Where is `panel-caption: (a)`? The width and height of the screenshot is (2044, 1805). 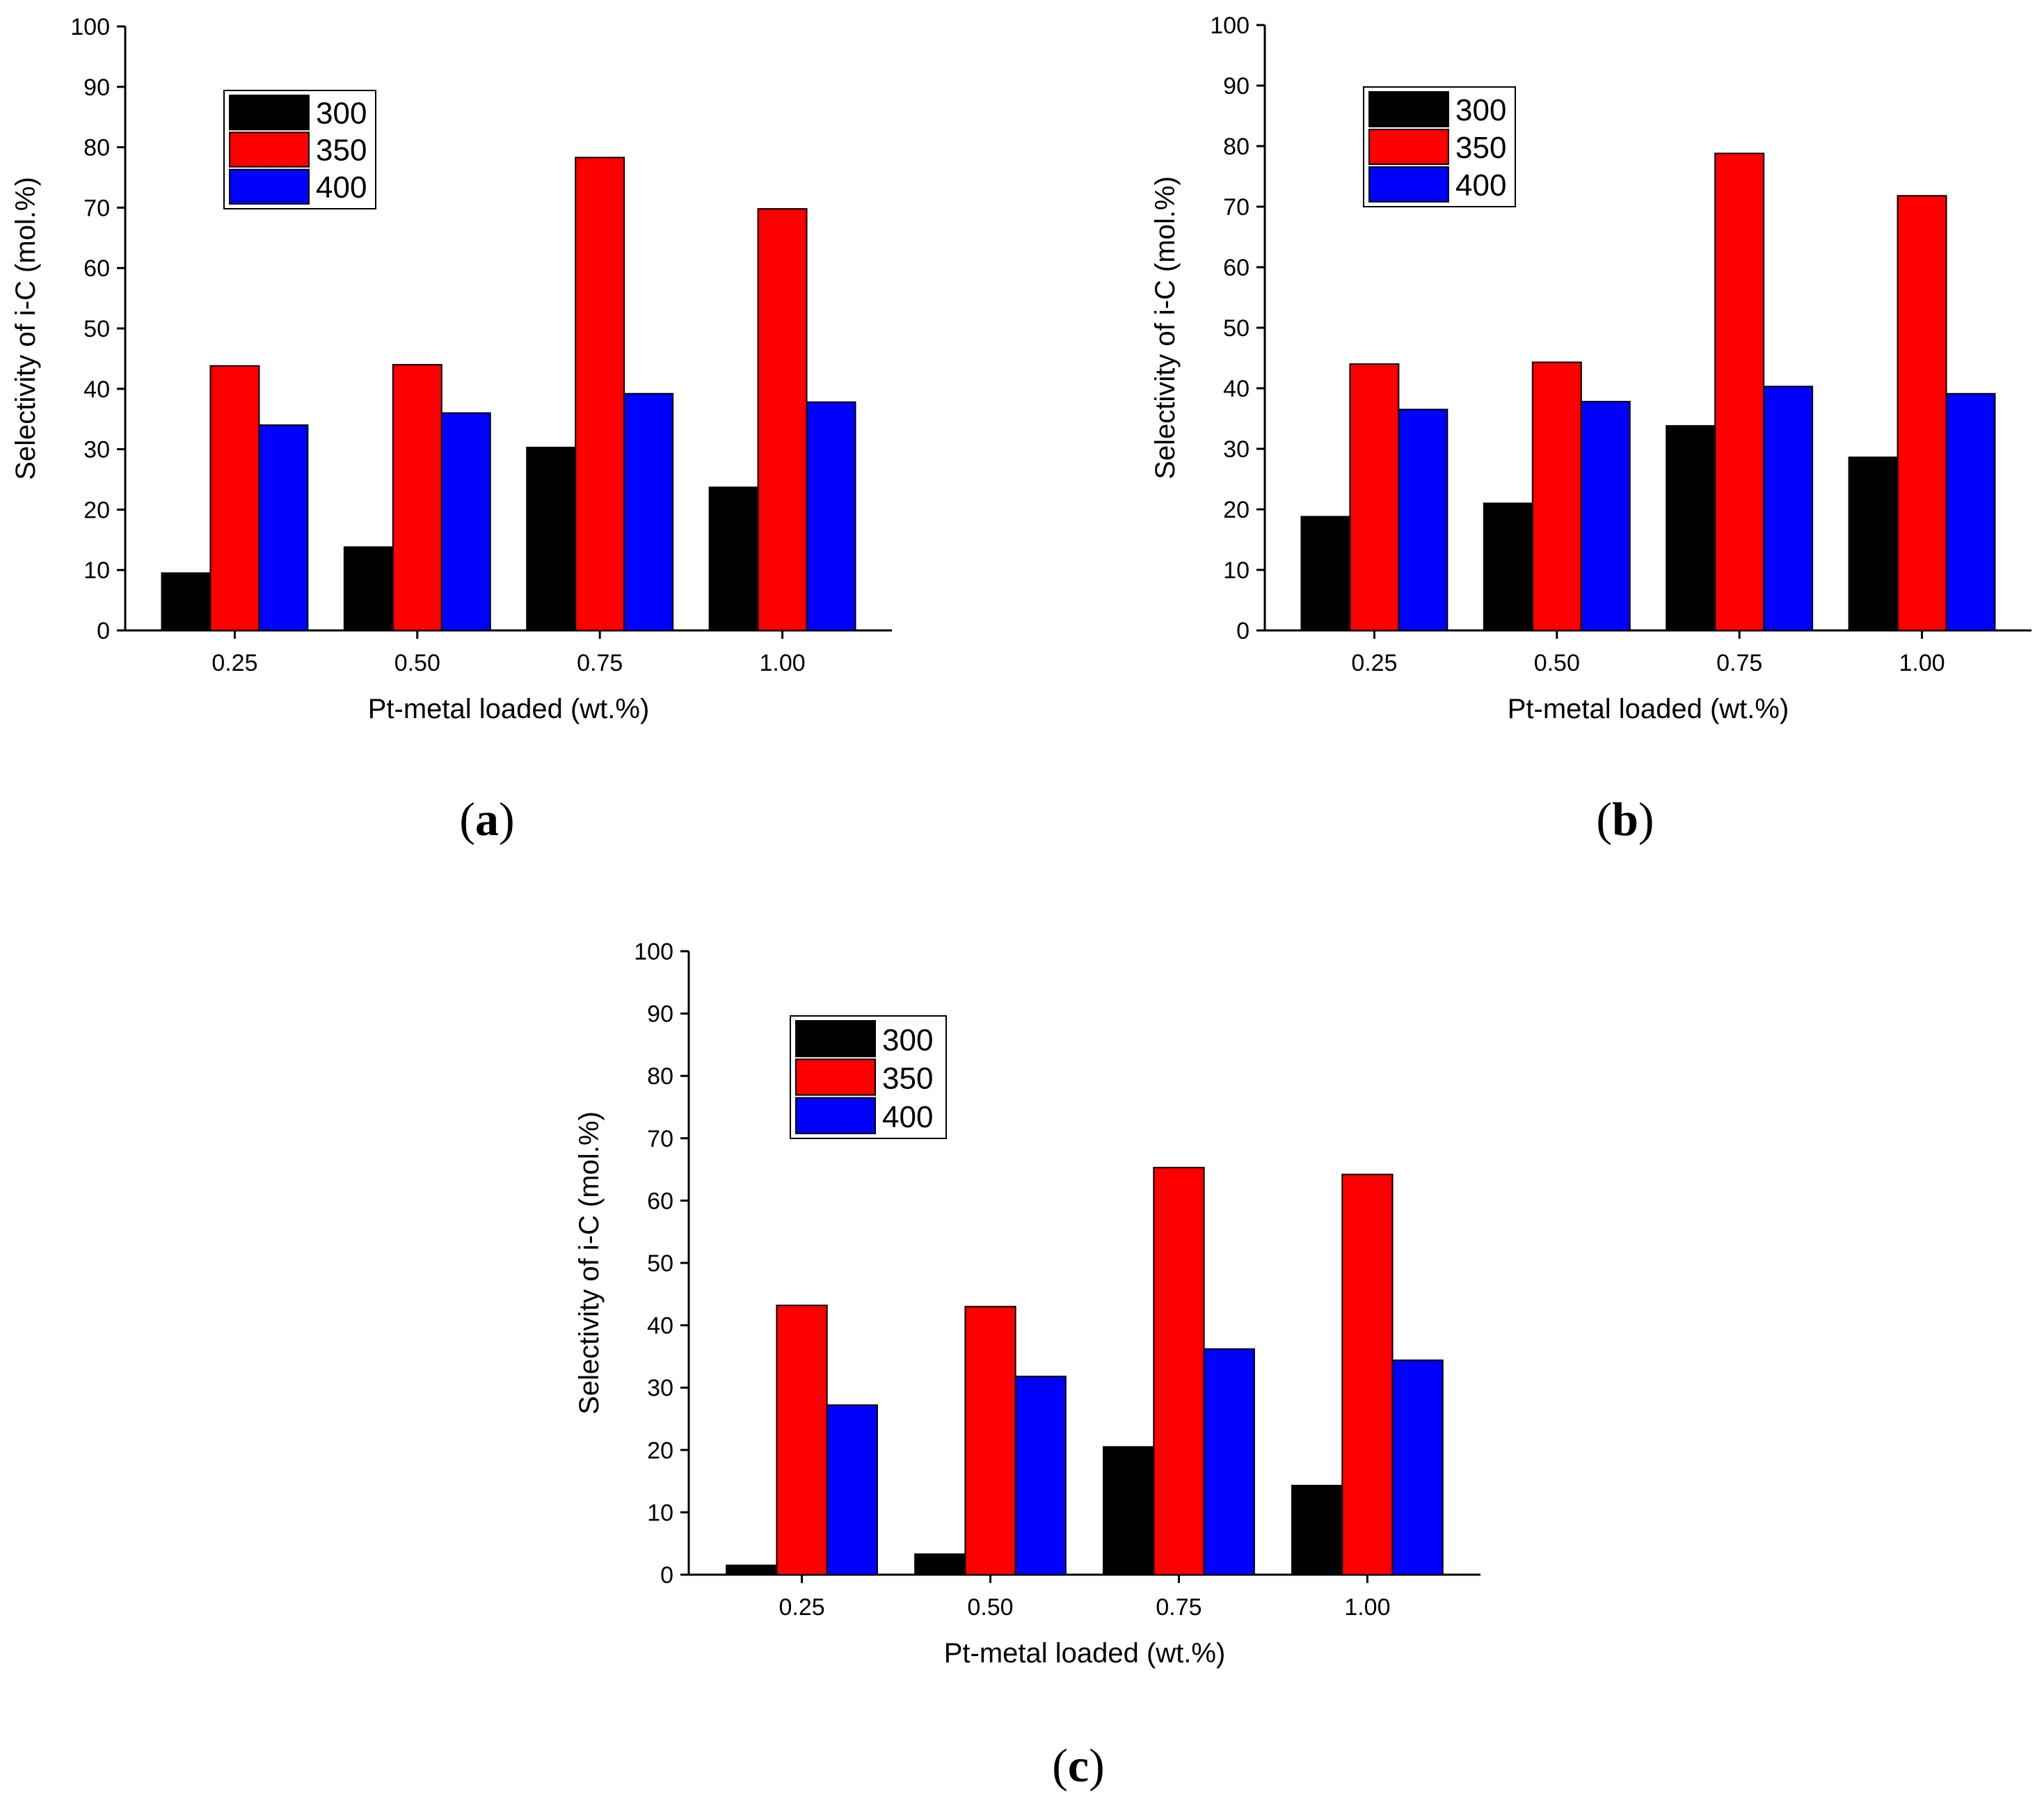 panel-caption: (a) is located at coordinates (486, 819).